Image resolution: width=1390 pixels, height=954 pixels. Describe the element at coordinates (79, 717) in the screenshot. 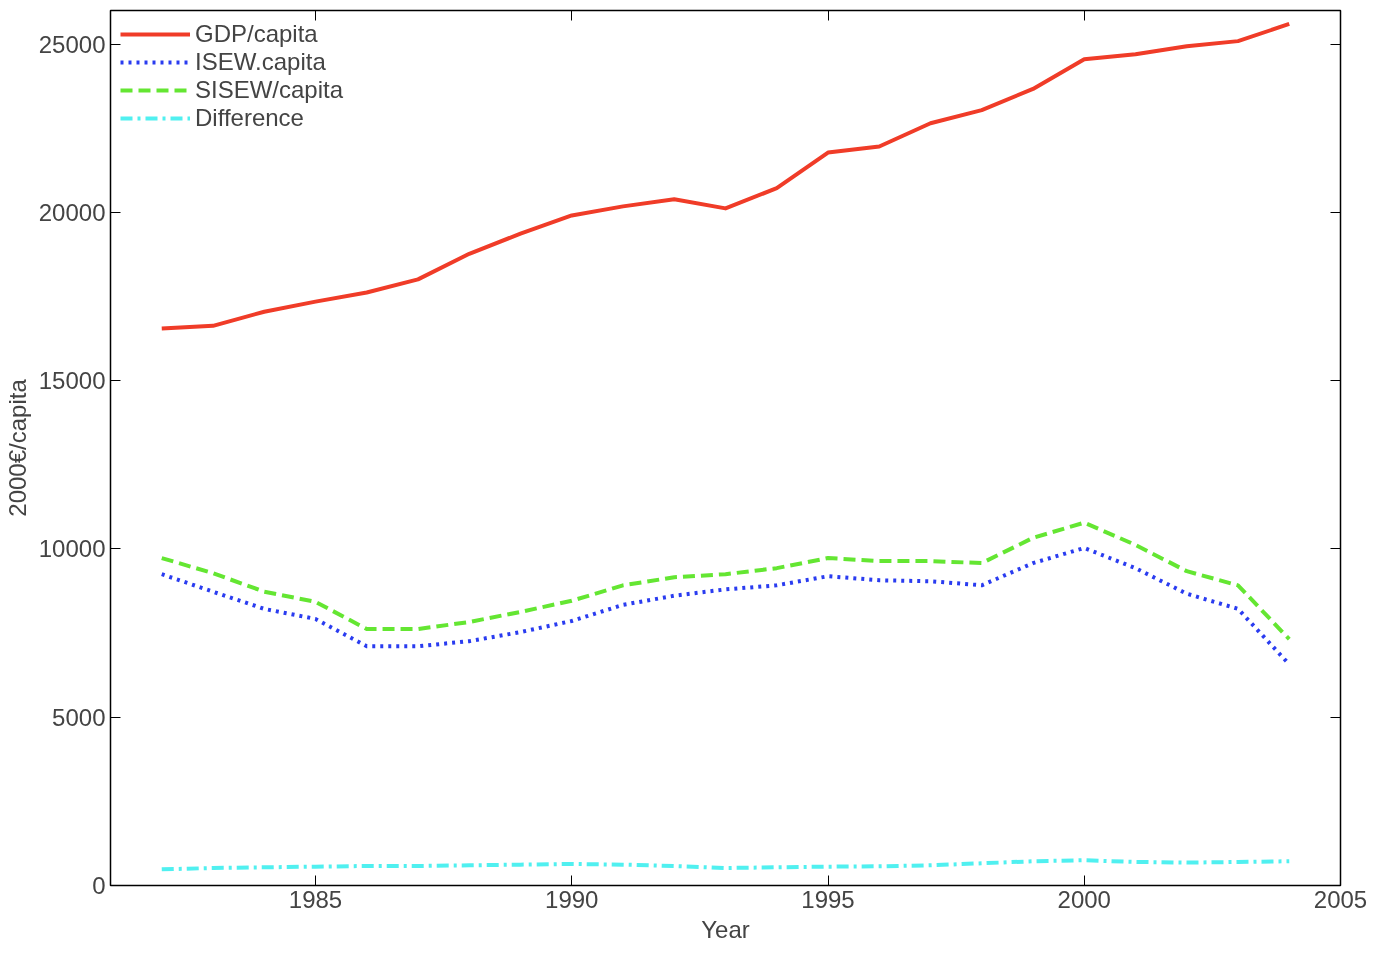

I see `y-tick-label: 5000` at that location.